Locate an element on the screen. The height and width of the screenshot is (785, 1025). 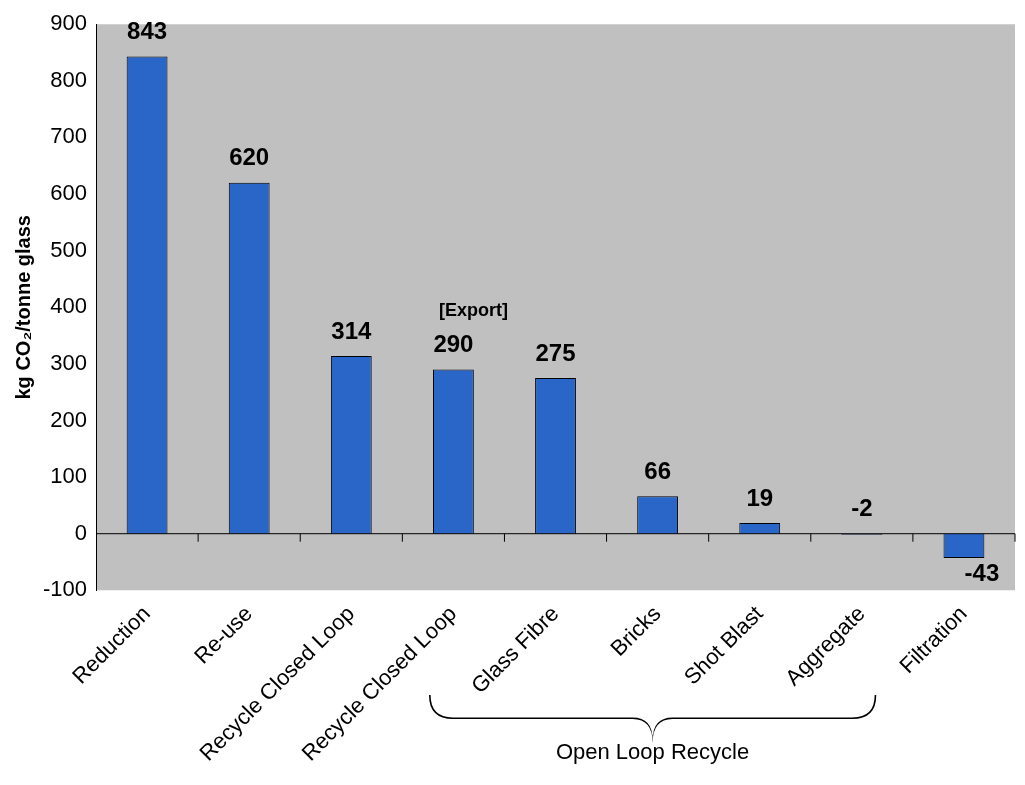
y-tick-label: 100 is located at coordinates (69, 476).